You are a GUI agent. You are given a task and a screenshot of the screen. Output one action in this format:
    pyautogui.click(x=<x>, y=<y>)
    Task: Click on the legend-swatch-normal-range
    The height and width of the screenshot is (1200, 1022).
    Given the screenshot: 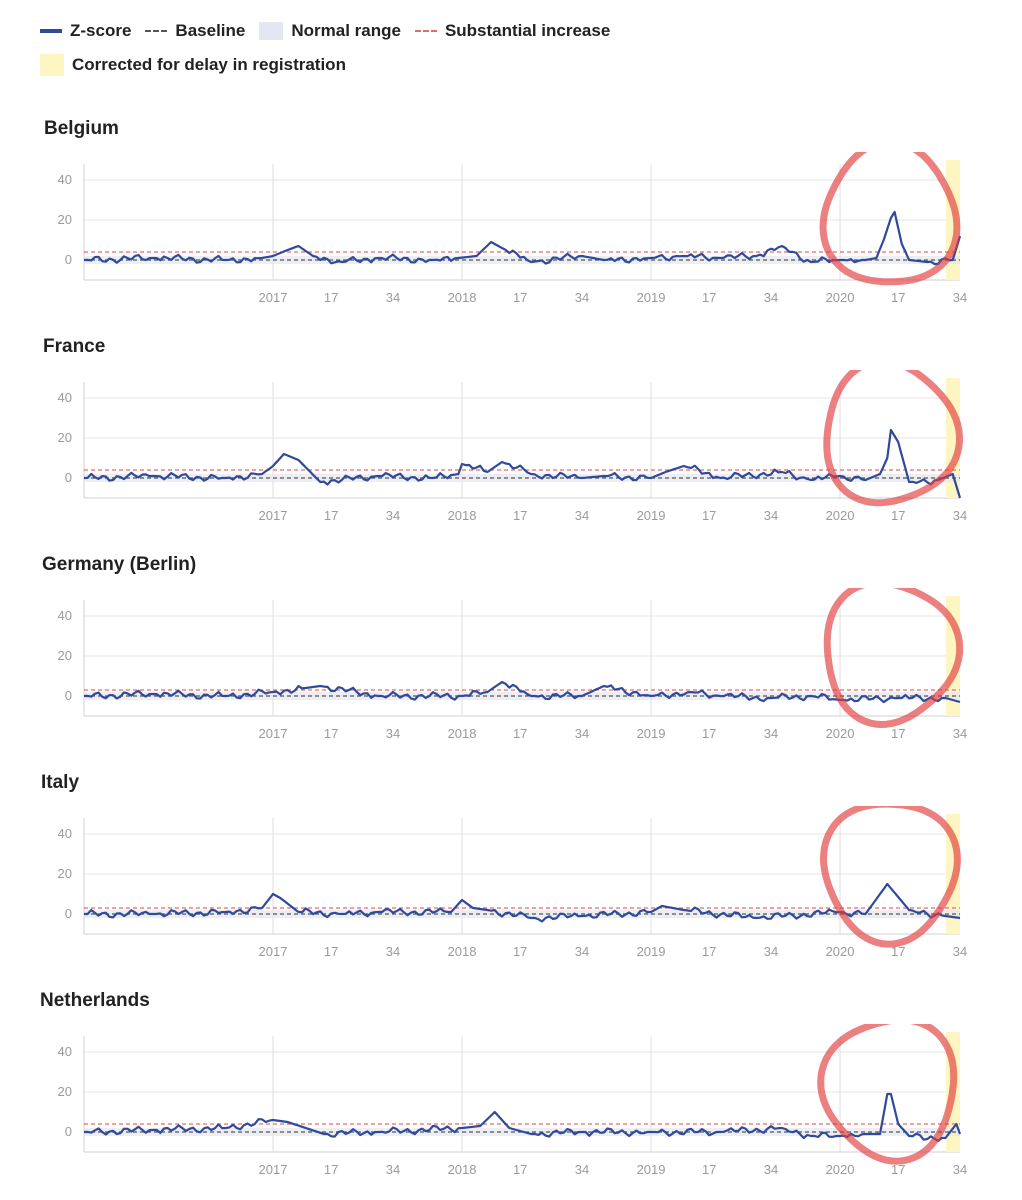 What is the action you would take?
    pyautogui.click(x=271, y=31)
    